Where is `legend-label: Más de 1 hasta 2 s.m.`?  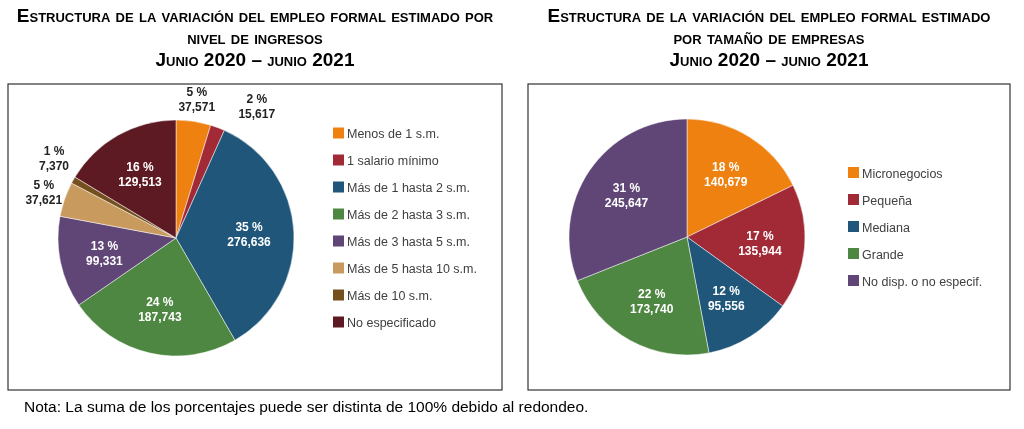
legend-label: Más de 1 hasta 2 s.m. is located at coordinates (408, 188).